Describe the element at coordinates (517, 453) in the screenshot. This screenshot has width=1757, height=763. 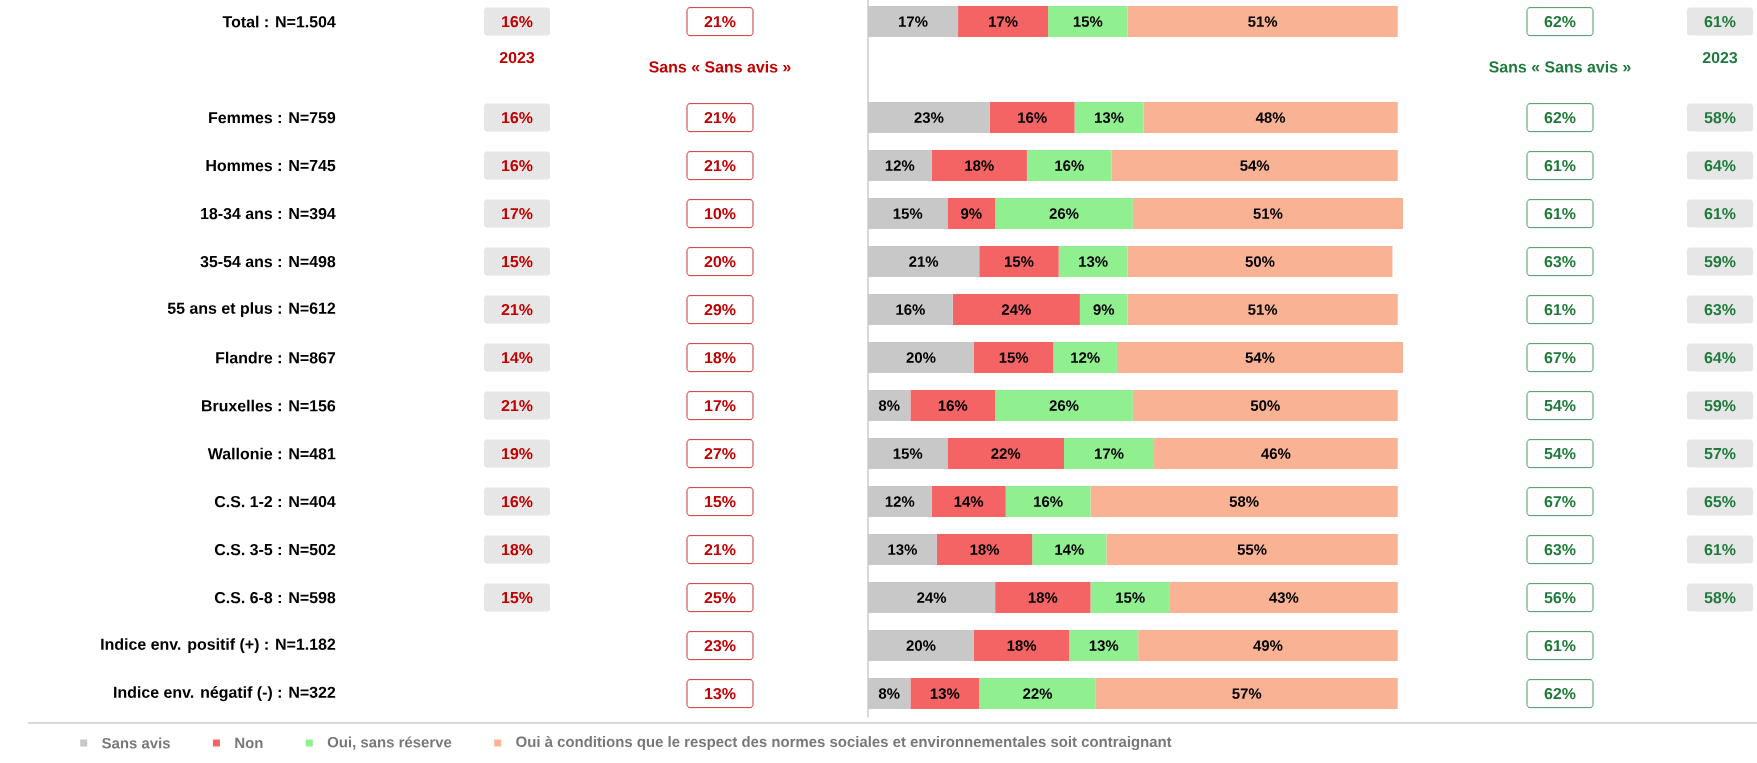
I see `text: 19%` at that location.